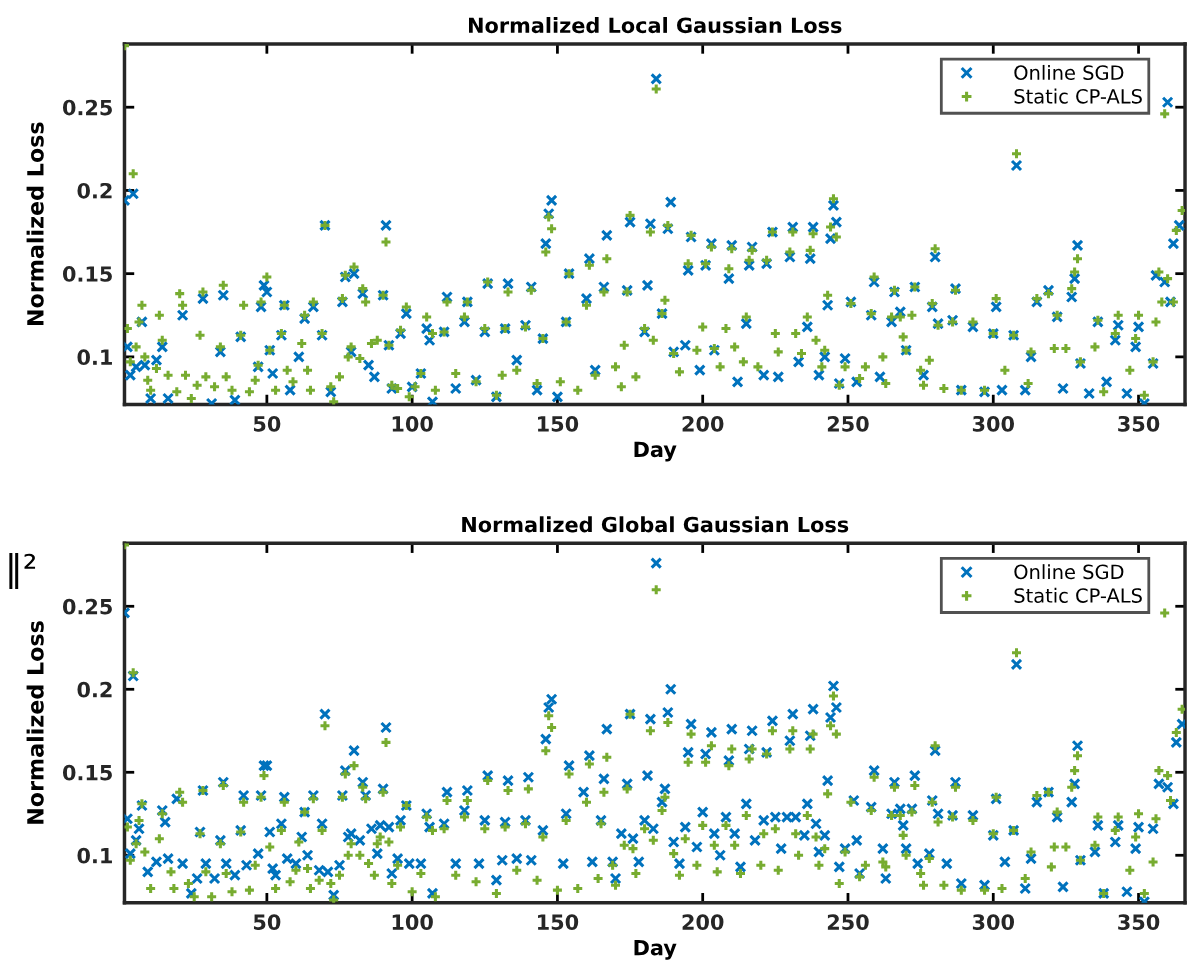 This screenshot has width=1197, height=977. I want to click on text: ‖², so click(22, 571).